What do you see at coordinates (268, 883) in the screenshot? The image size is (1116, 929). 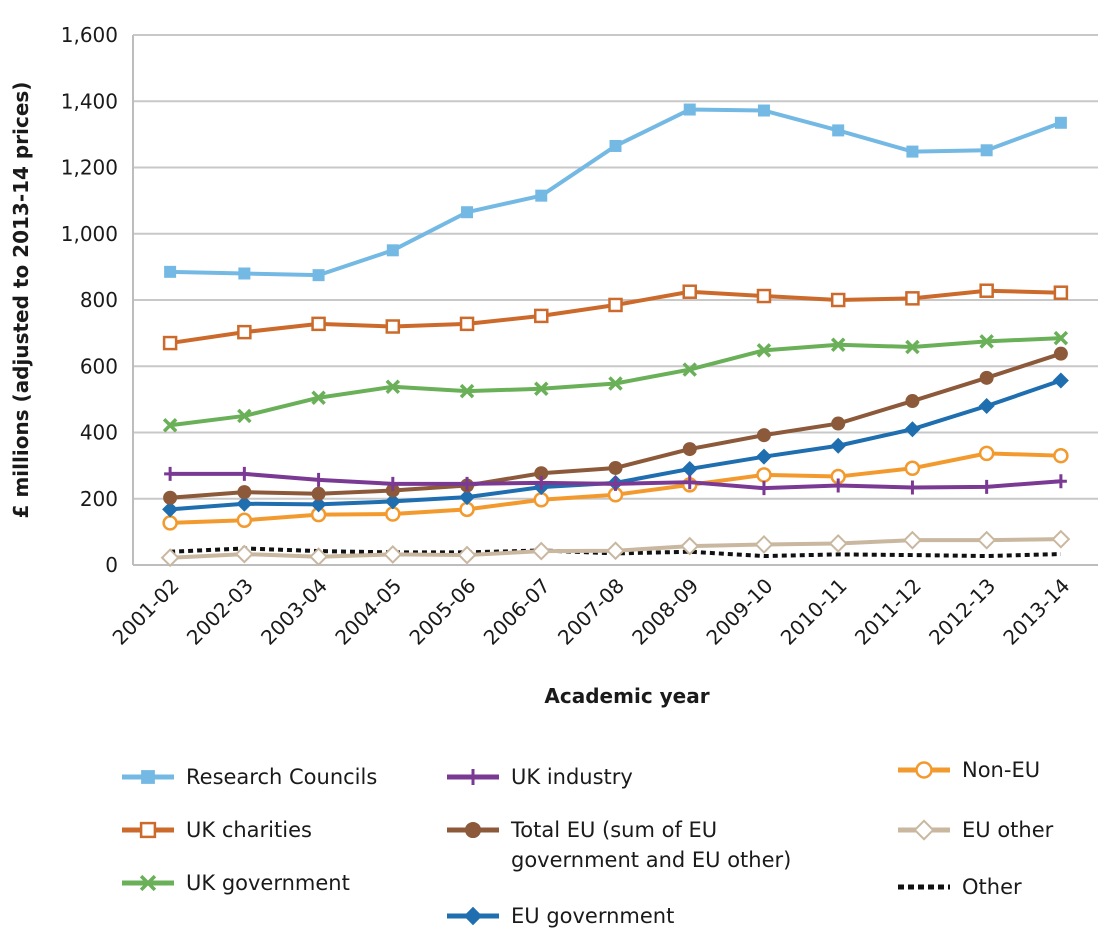 I see `legend-label: UK government` at bounding box center [268, 883].